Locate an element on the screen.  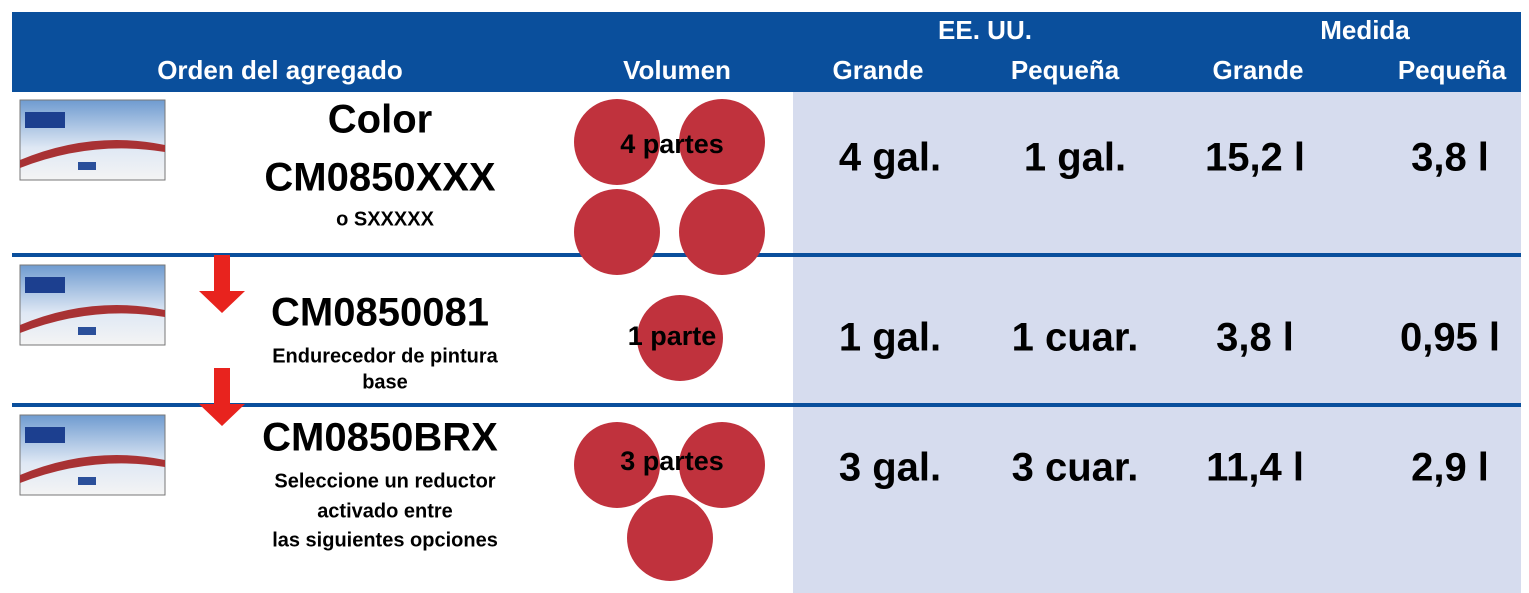
product-description: o SXXXXX is located at coordinates (385, 219).